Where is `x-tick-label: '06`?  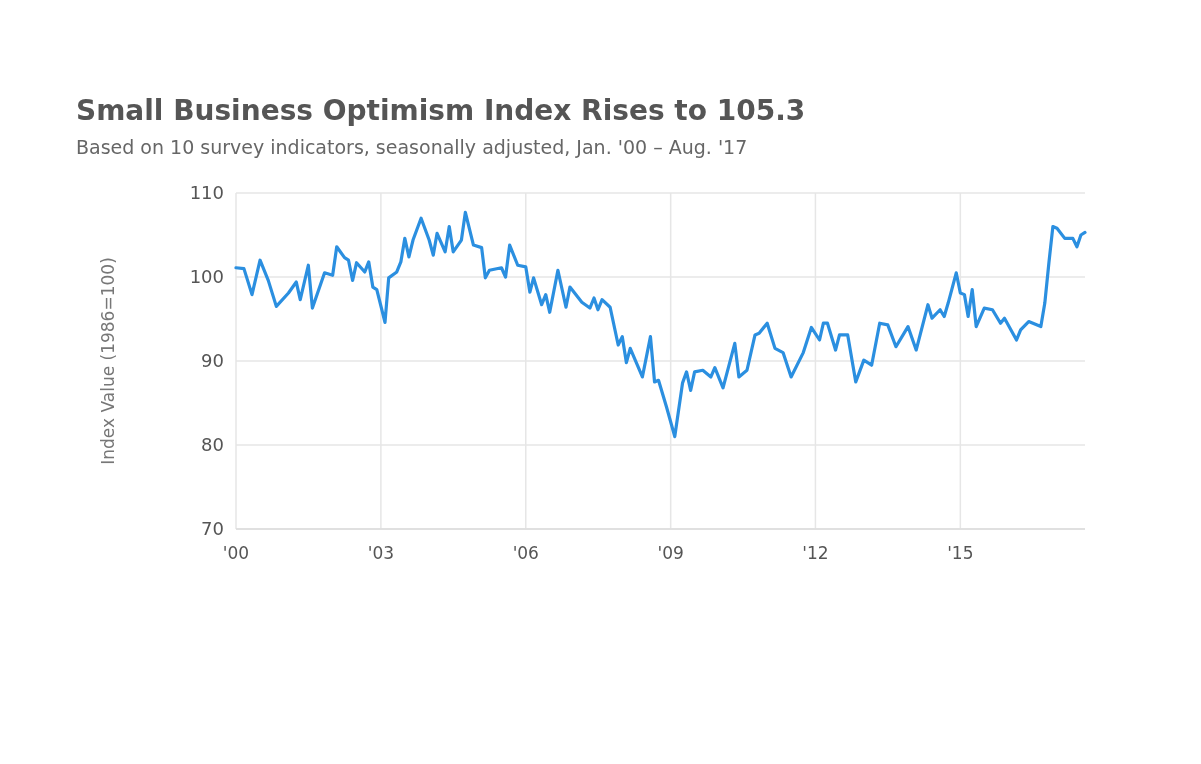
x-tick-label: '06 is located at coordinates (525, 553).